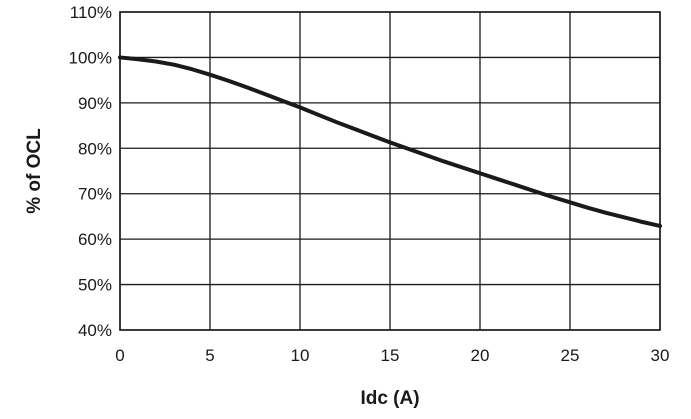  Describe the element at coordinates (91, 12) in the screenshot. I see `y-tick-label: 110%` at that location.